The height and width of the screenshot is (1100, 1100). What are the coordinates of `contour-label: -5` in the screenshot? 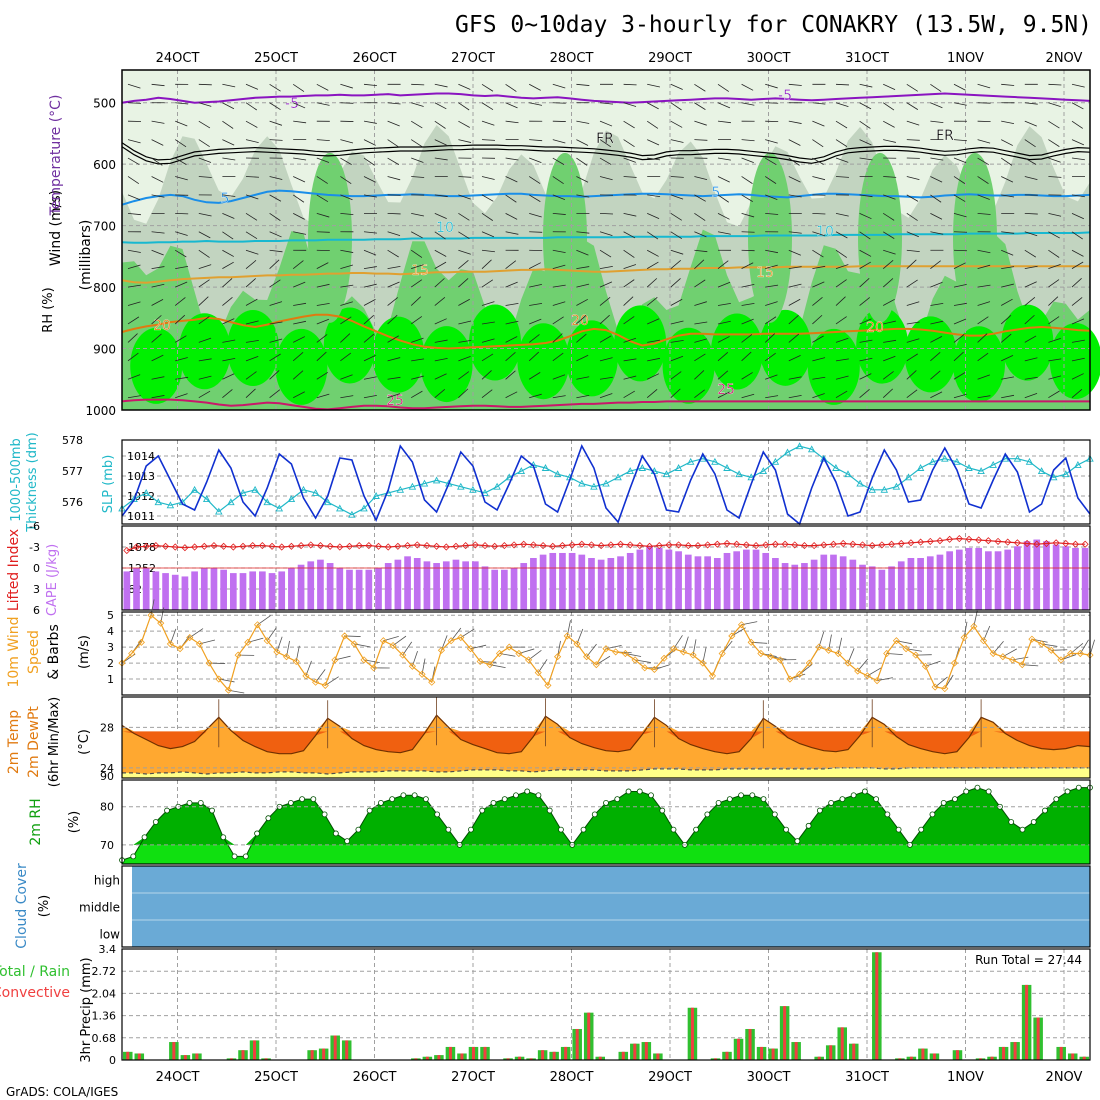 It's located at (785, 96).